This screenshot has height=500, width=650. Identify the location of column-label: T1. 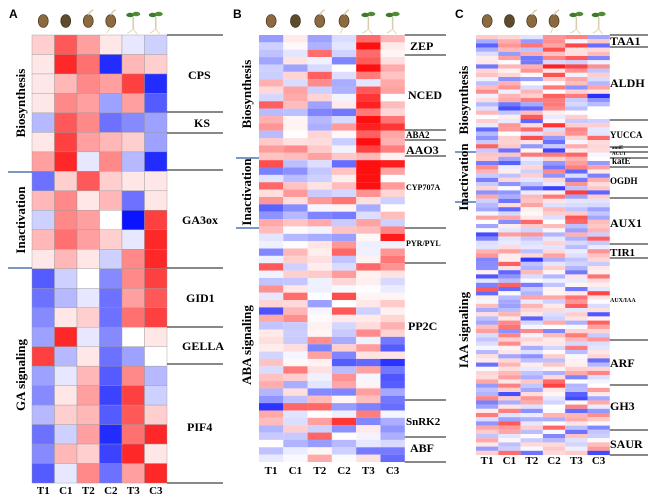
(43, 491).